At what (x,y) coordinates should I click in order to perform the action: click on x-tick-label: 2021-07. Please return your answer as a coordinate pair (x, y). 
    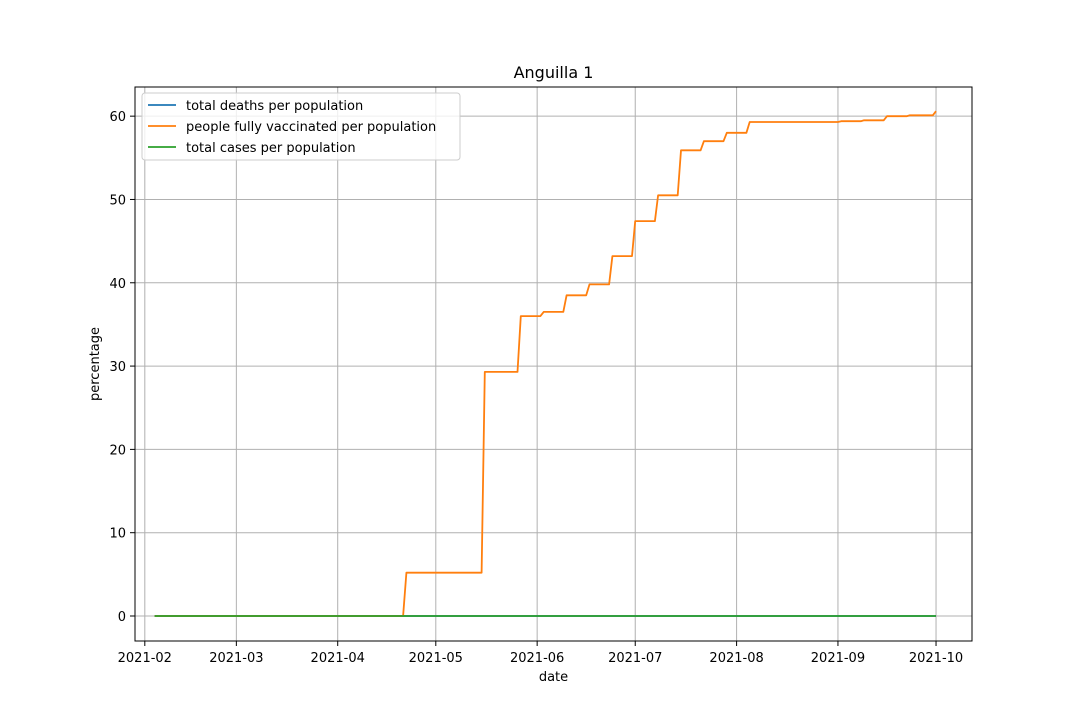
    Looking at the image, I should click on (635, 658).